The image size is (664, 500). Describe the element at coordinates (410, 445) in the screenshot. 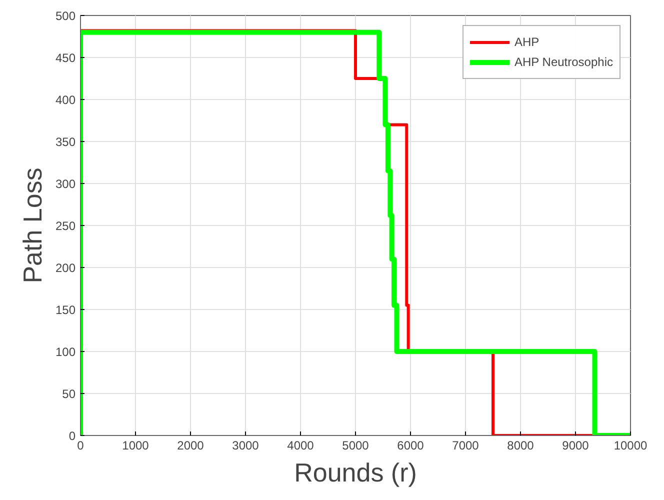

I see `x-tick-label: 6000` at that location.